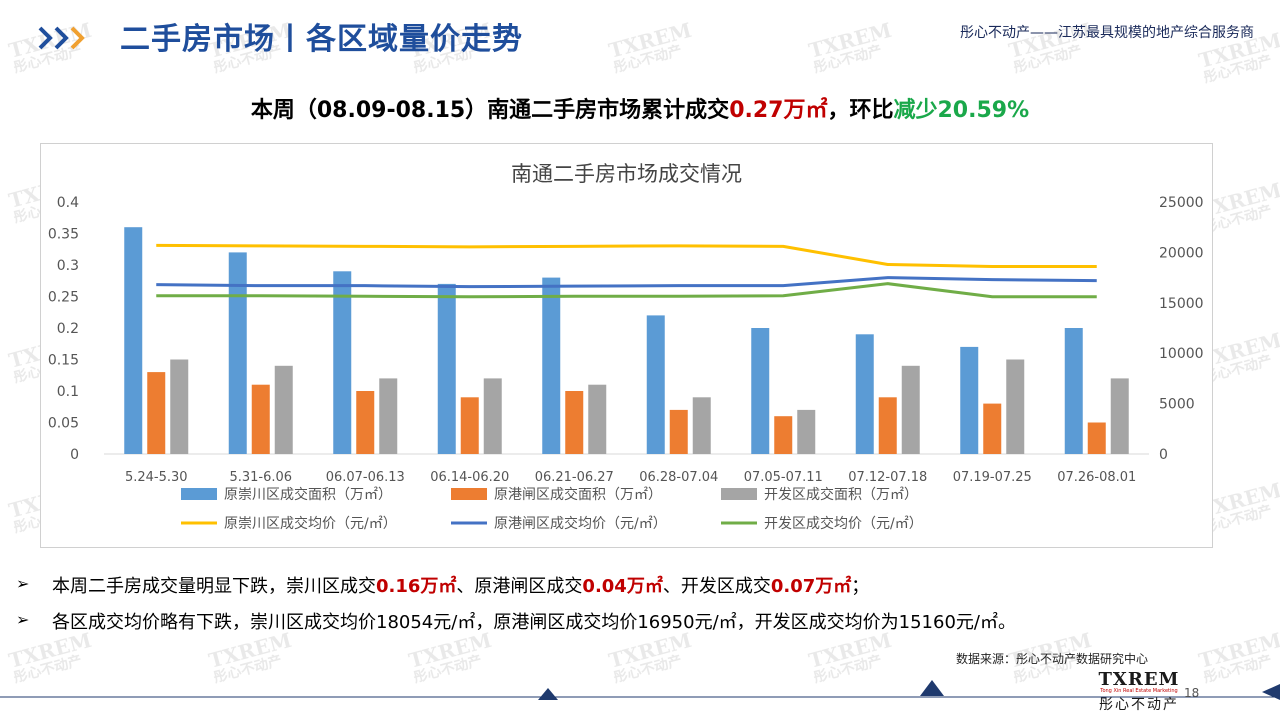  Describe the element at coordinates (61, 38) in the screenshot. I see `chevron-arrows-icon` at that location.